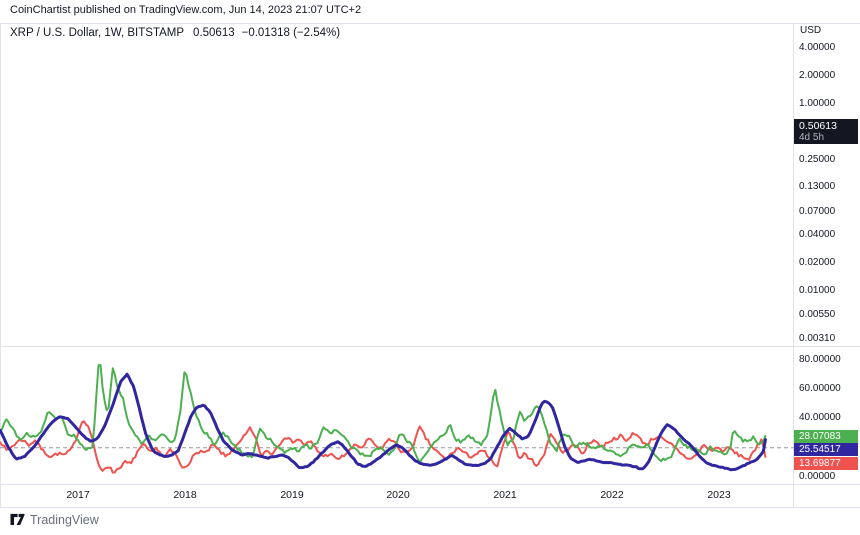 Image resolution: width=860 pixels, height=535 pixels. I want to click on indicator-tick-label: 40.00000, so click(820, 417).